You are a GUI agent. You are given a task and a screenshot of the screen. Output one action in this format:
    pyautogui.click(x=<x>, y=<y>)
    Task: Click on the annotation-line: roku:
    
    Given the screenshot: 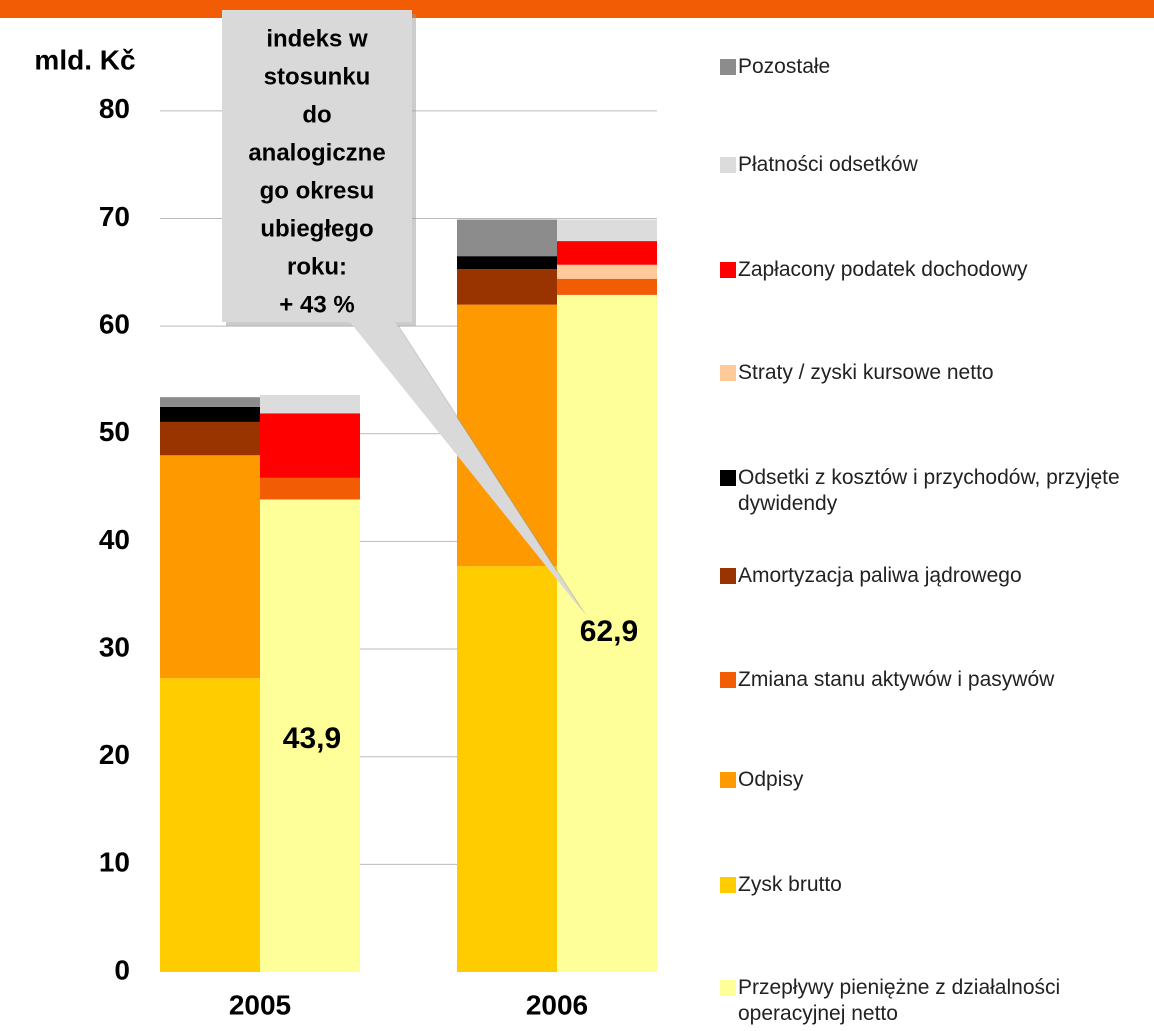 What is the action you would take?
    pyautogui.click(x=317, y=266)
    